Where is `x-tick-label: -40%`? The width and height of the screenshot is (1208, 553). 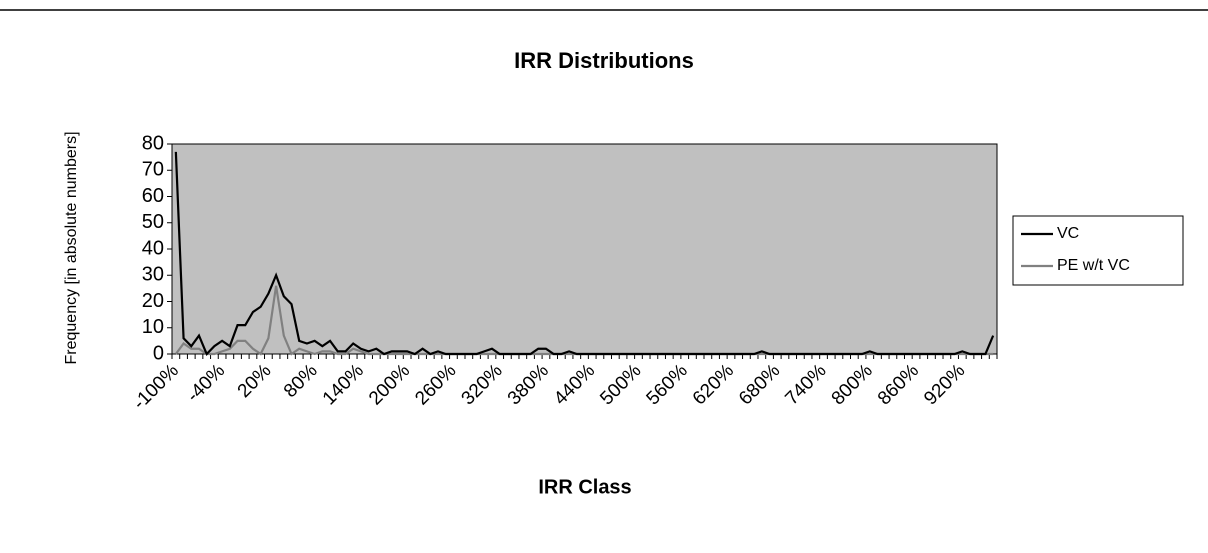 x-tick-label: -40% is located at coordinates (206, 383).